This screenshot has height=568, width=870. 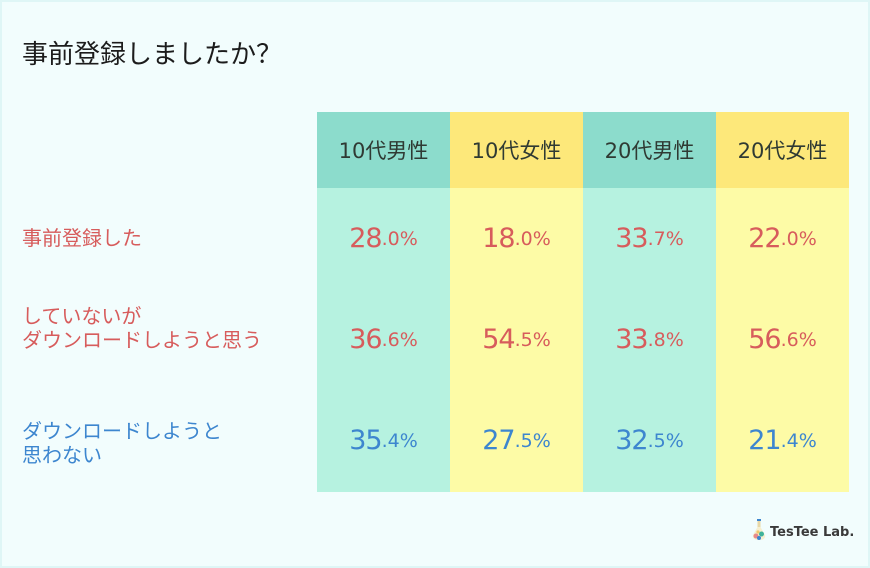 What do you see at coordinates (383, 150) in the screenshot?
I see `column-header: 10代男性` at bounding box center [383, 150].